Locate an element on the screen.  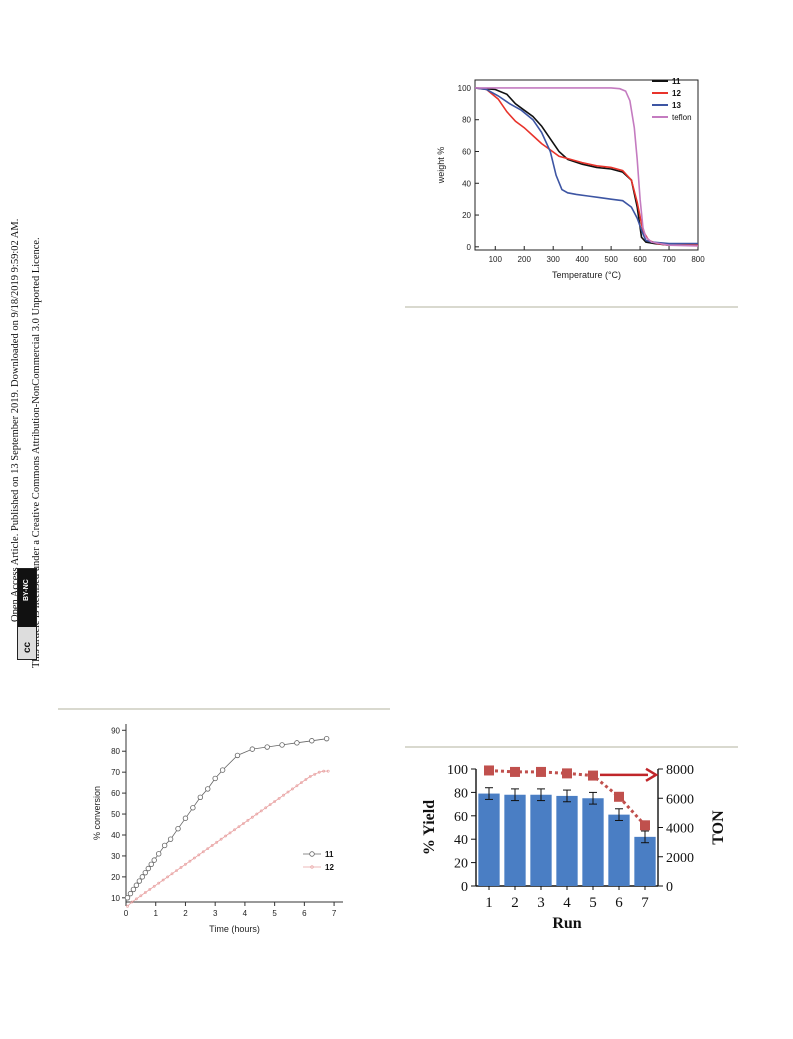
cc-by-nc-badge: BY-NC cc is located at coordinates (27, 614).